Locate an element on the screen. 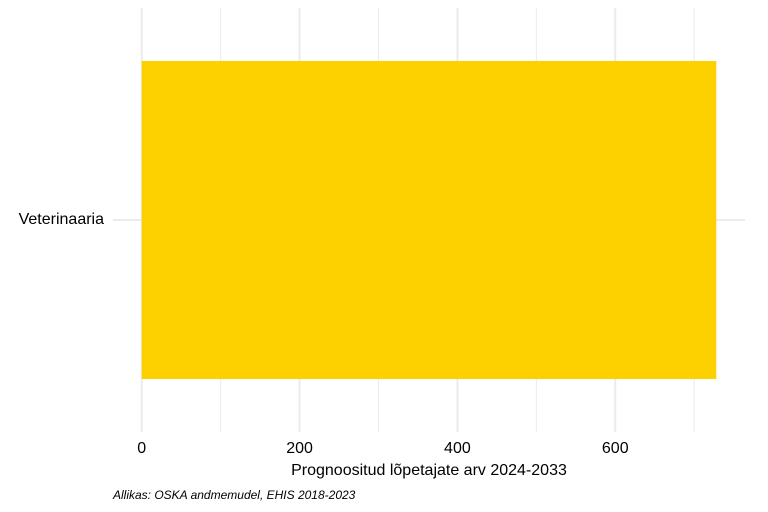 The width and height of the screenshot is (768, 512). x-tick-label: 600 is located at coordinates (615, 448).